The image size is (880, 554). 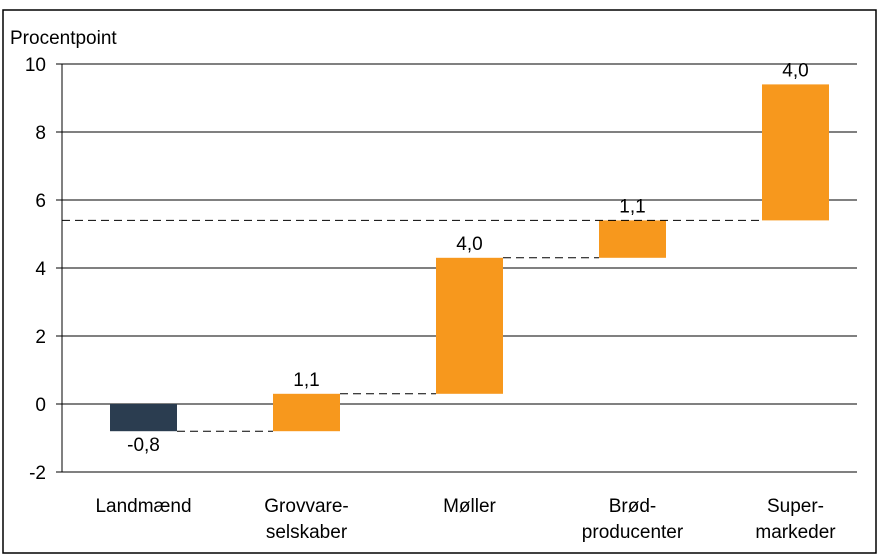 I want to click on x-tick-label-line: producenter, so click(x=633, y=532).